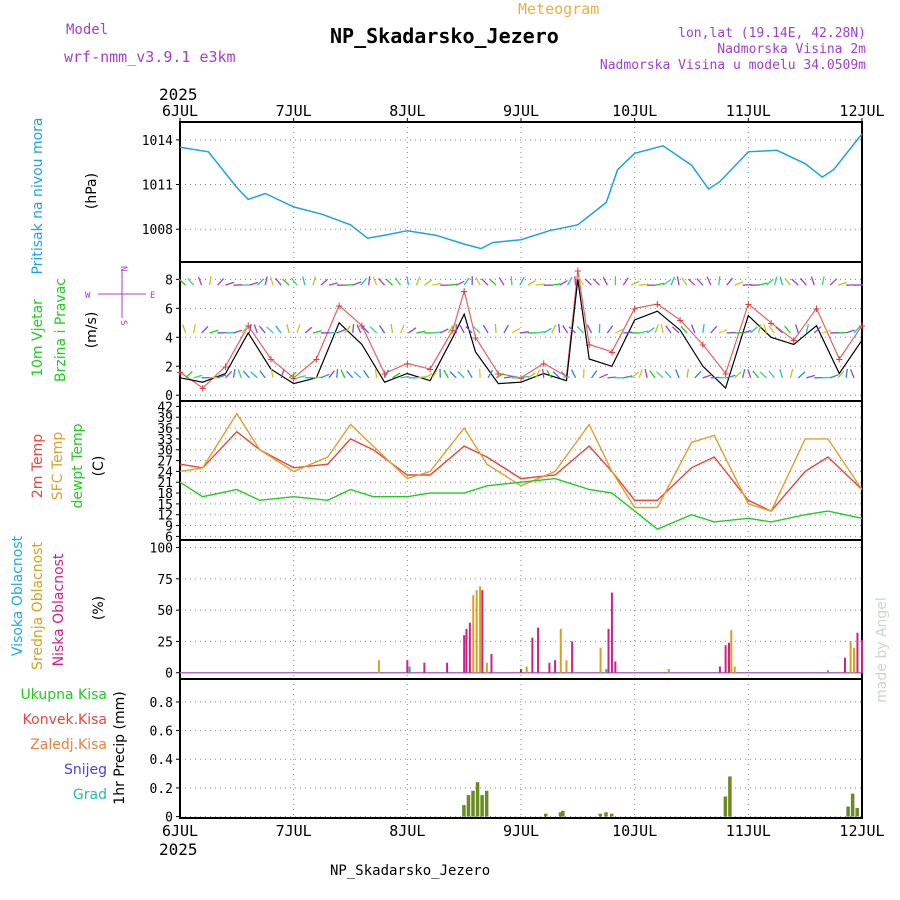 The height and width of the screenshot is (900, 900). Describe the element at coordinates (99, 466) in the screenshot. I see `temp-unit: (C)` at that location.